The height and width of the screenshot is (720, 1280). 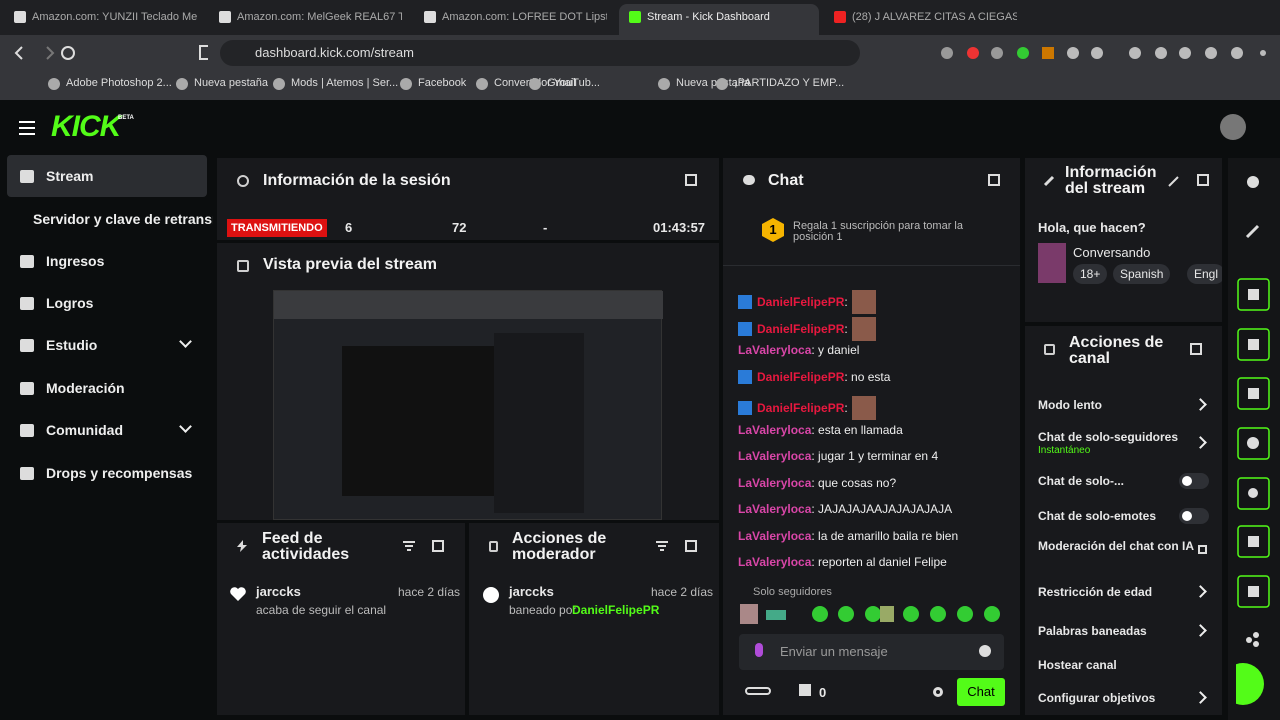 I want to click on nav-item: Comunidad, so click(x=84, y=430).